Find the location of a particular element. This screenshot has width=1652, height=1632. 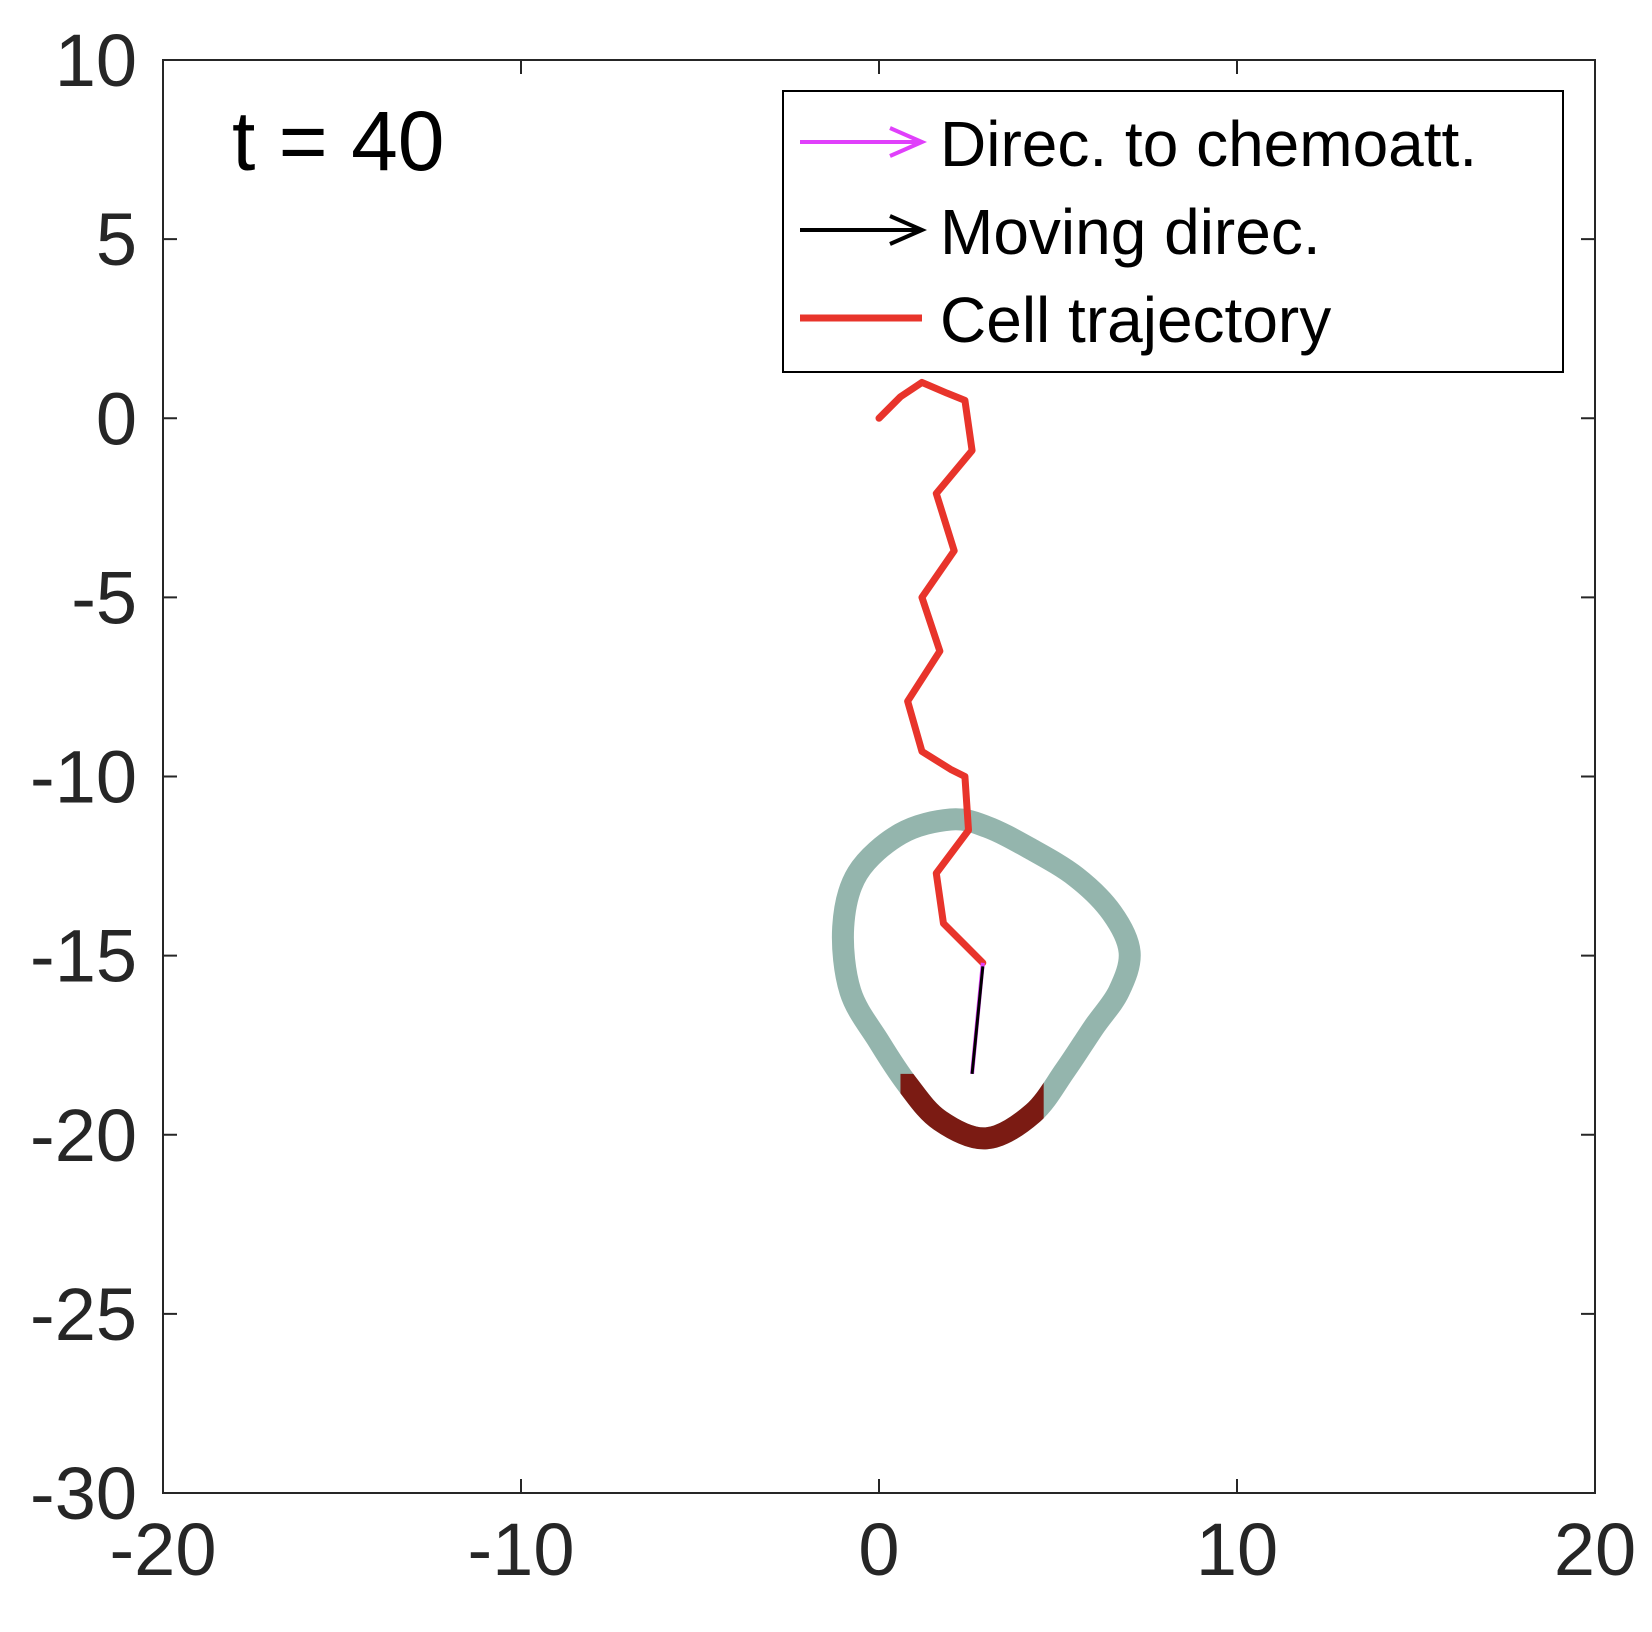

y-tick-label: -15 is located at coordinates (83, 956).